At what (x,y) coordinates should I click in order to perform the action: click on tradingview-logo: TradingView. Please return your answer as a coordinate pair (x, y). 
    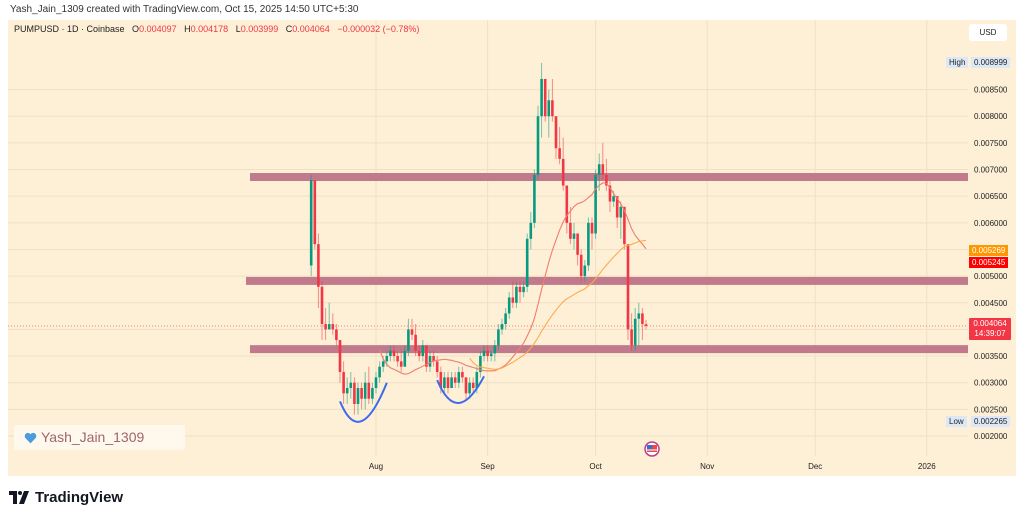
    Looking at the image, I should click on (66, 497).